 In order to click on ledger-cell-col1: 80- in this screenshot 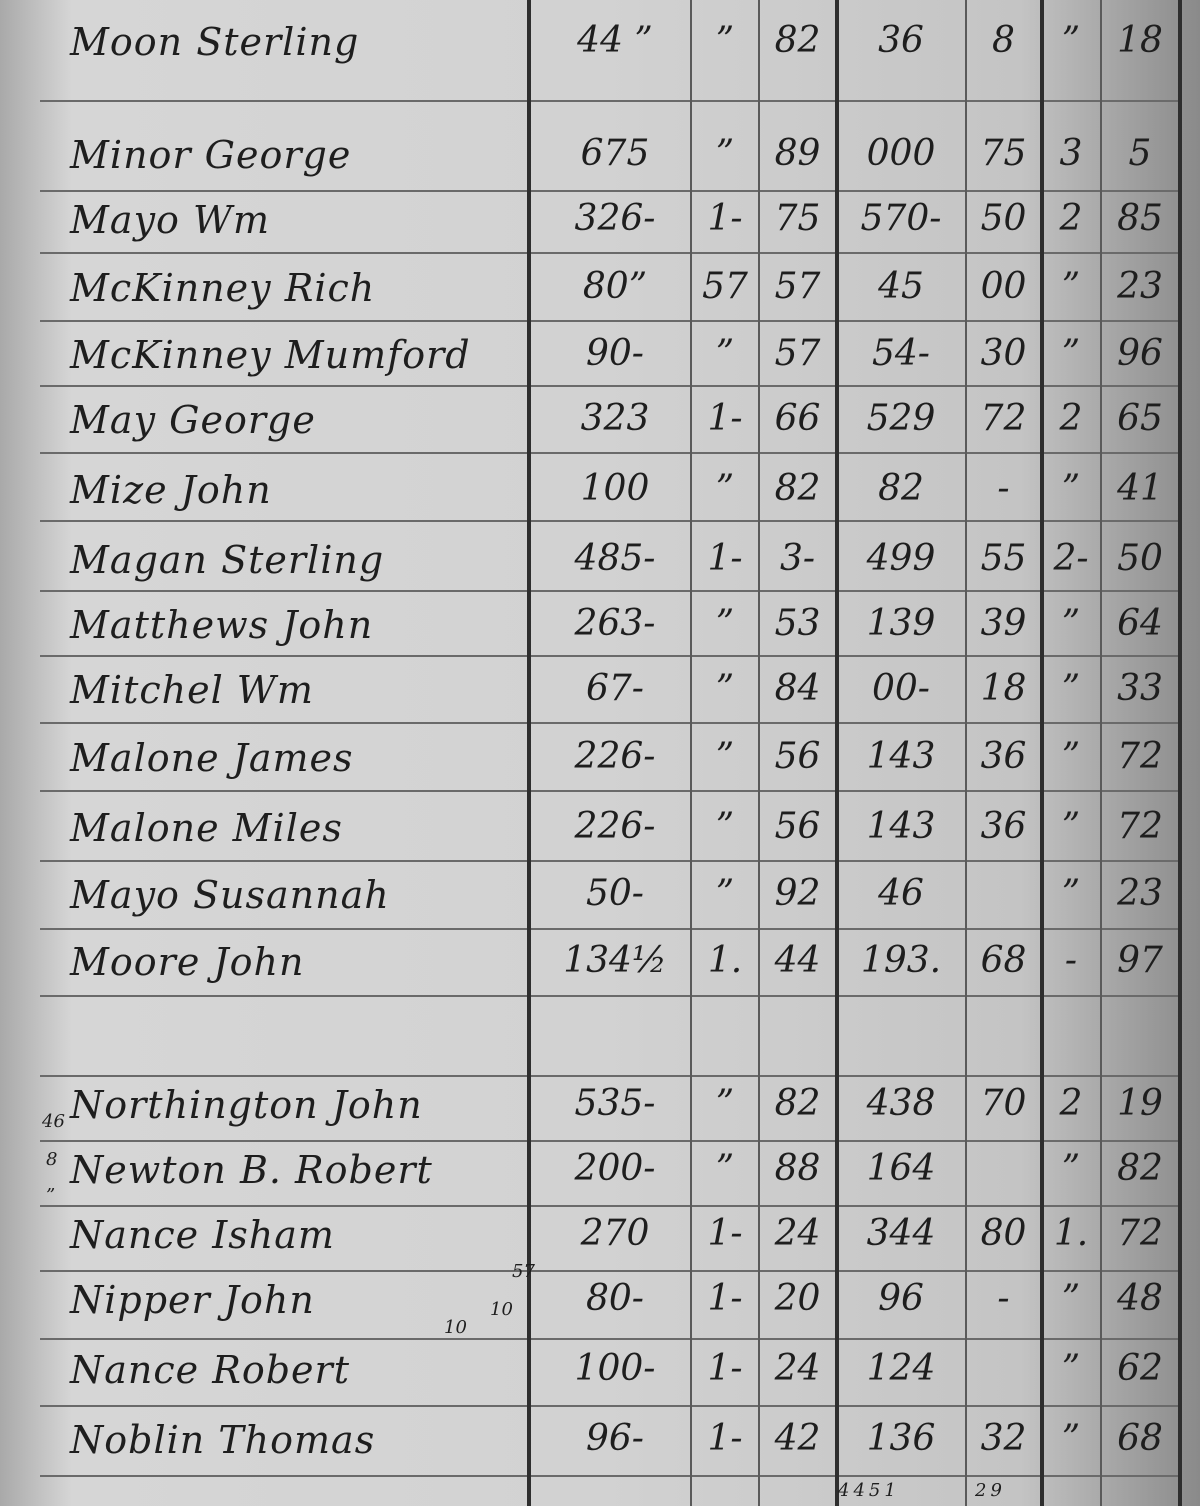, I will do `click(615, 1298)`.